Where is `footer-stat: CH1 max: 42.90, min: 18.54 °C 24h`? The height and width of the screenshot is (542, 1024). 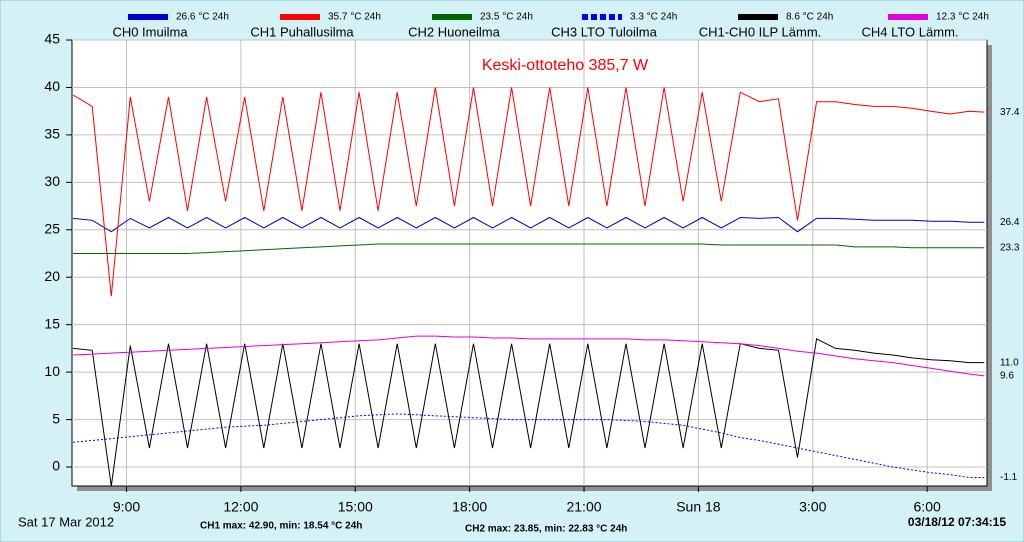
footer-stat: CH1 max: 42.90, min: 18.54 °C 24h is located at coordinates (281, 526).